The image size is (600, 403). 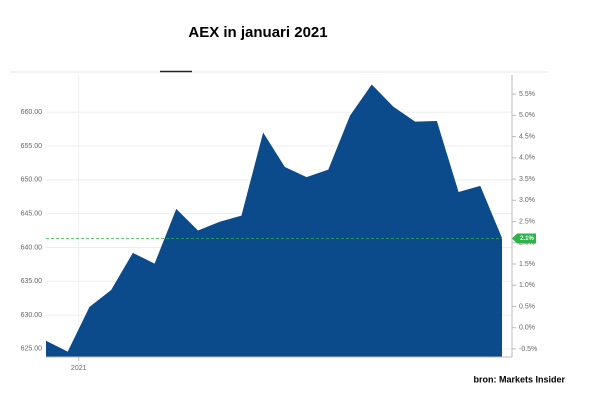 What do you see at coordinates (527, 239) in the screenshot?
I see `current-label: 2.1%` at bounding box center [527, 239].